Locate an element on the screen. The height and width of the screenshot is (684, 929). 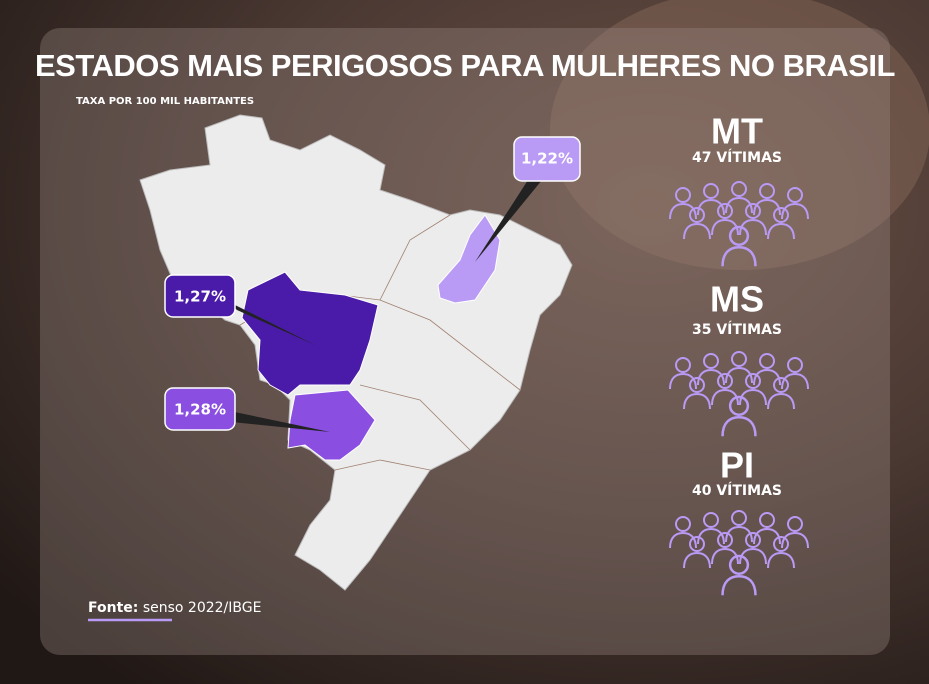
source: Fonte: senso 2022/IBGE is located at coordinates (174, 608).